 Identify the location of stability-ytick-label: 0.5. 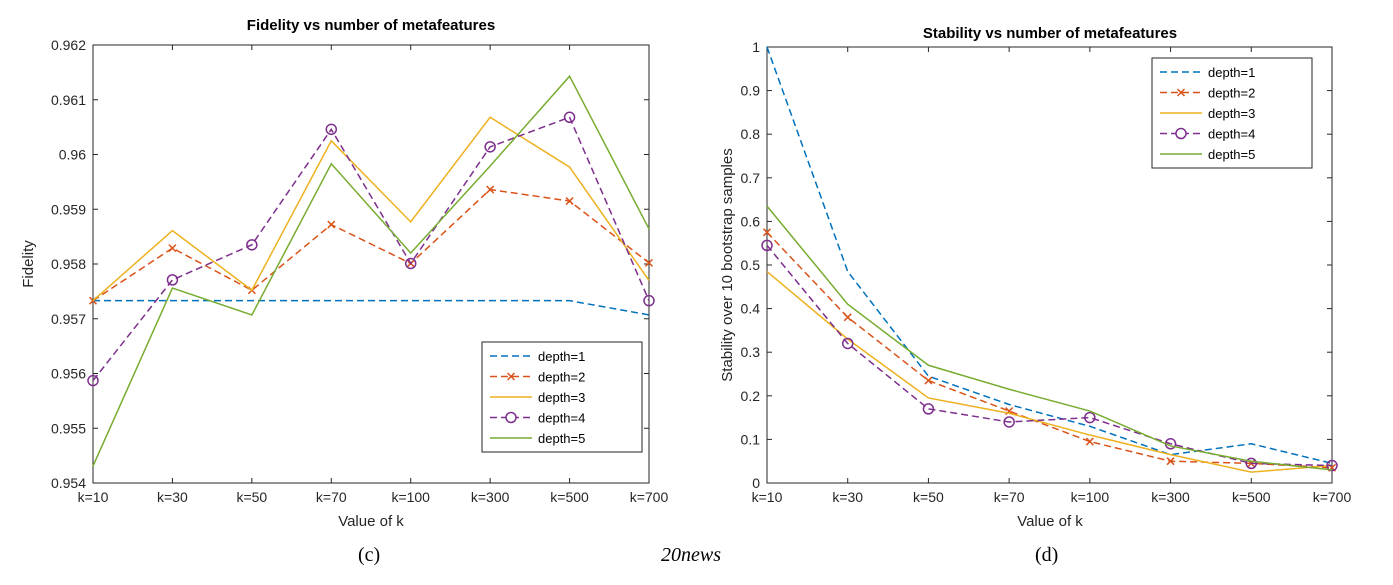
(751, 265).